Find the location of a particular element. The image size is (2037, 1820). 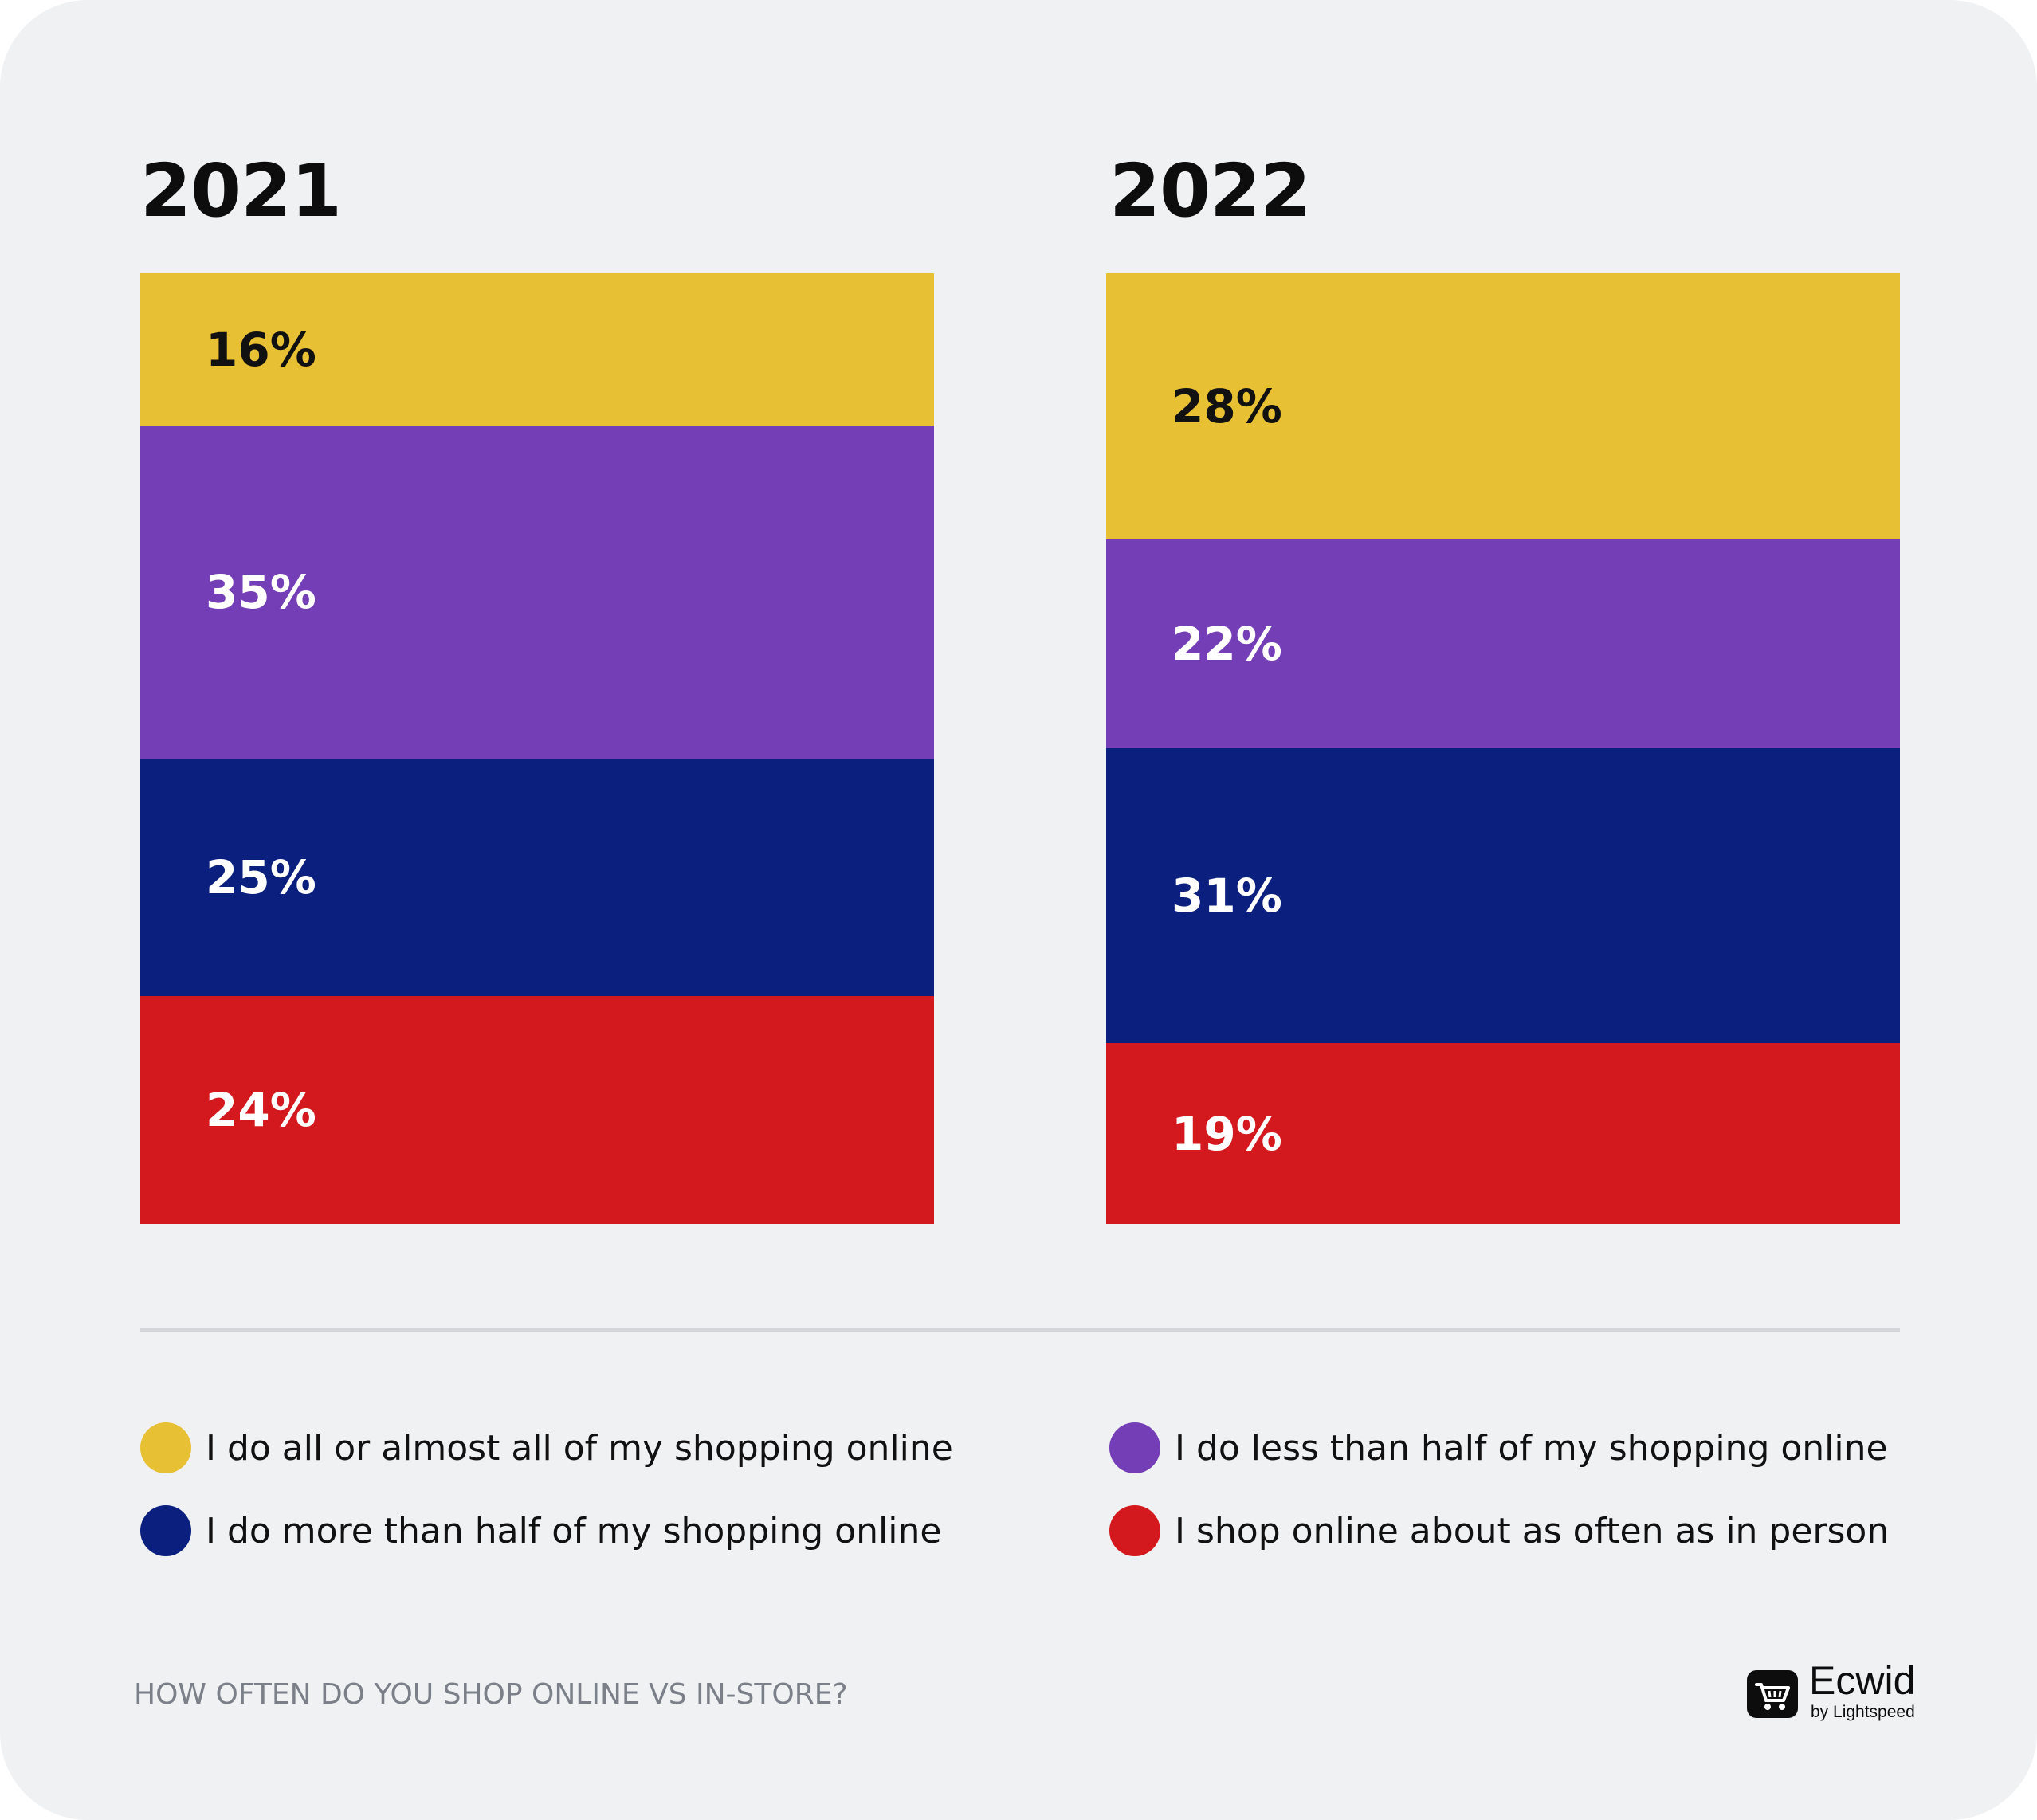

data-label: 28% is located at coordinates (1227, 406).